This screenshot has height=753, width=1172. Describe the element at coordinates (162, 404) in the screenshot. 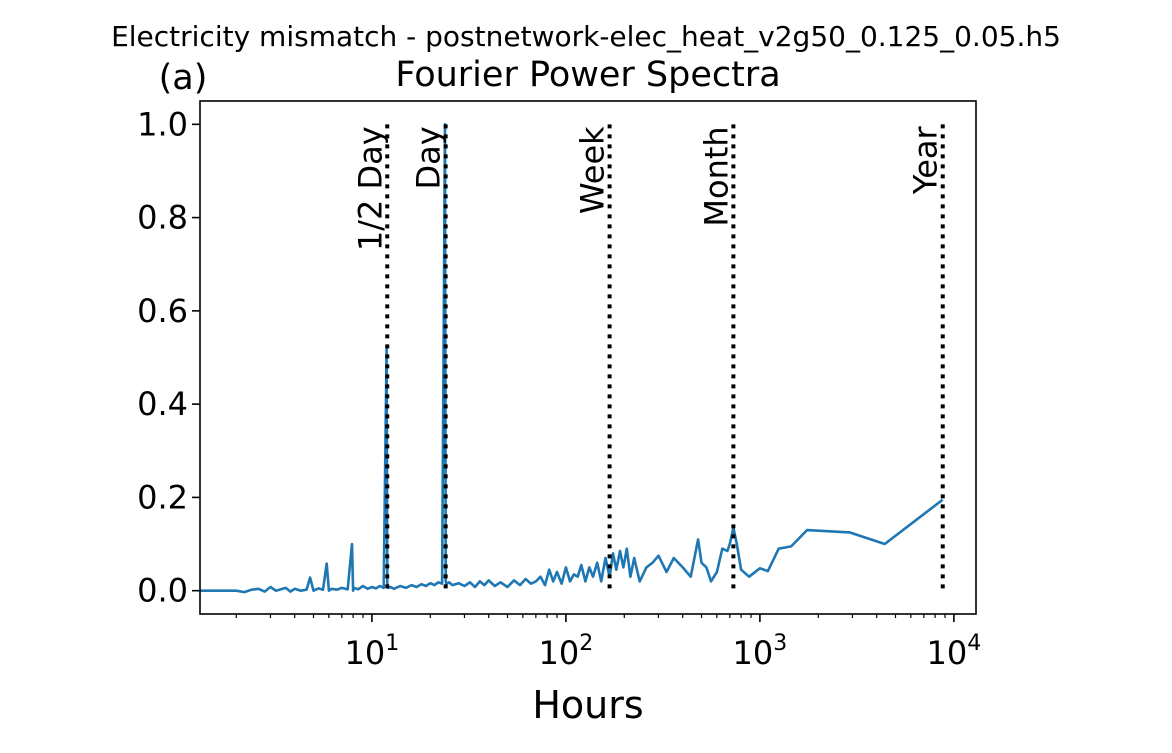

I see `y-tick-label-2: 0.4` at that location.